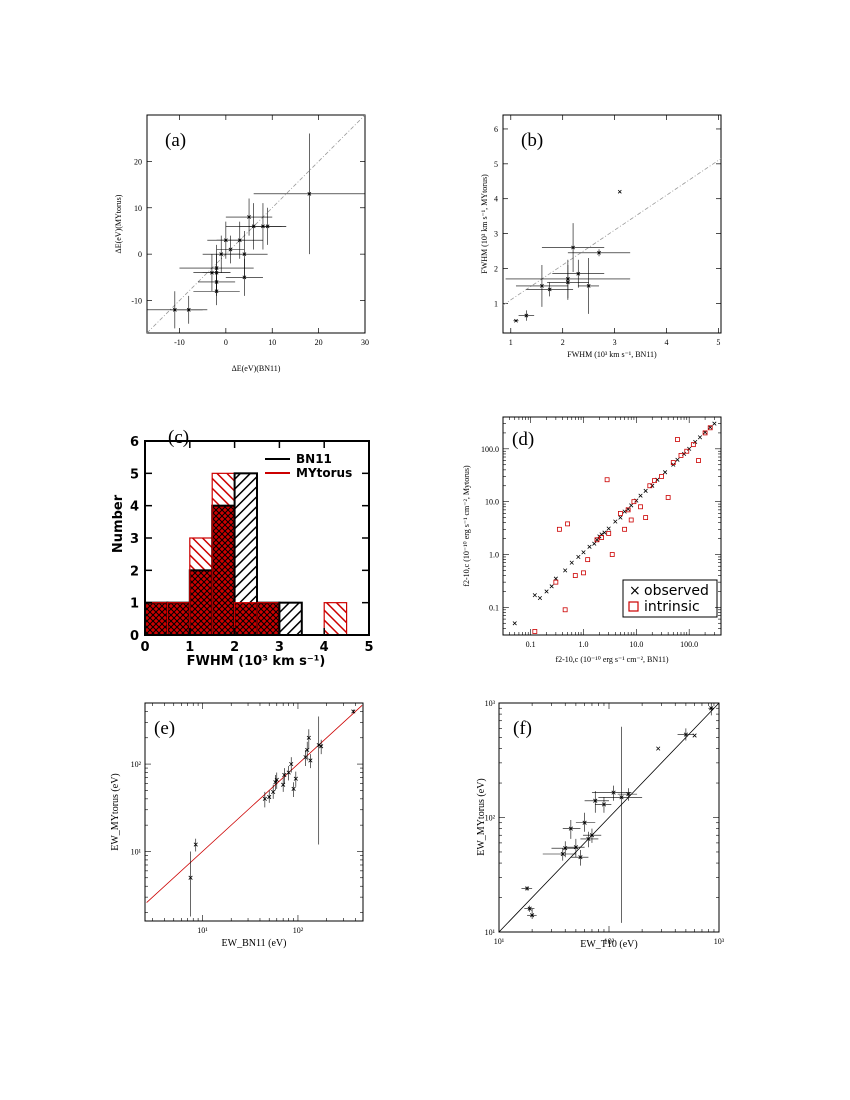  What do you see at coordinates (563, 342) in the screenshot?
I see `b-xtick-label-1: 2` at bounding box center [563, 342].